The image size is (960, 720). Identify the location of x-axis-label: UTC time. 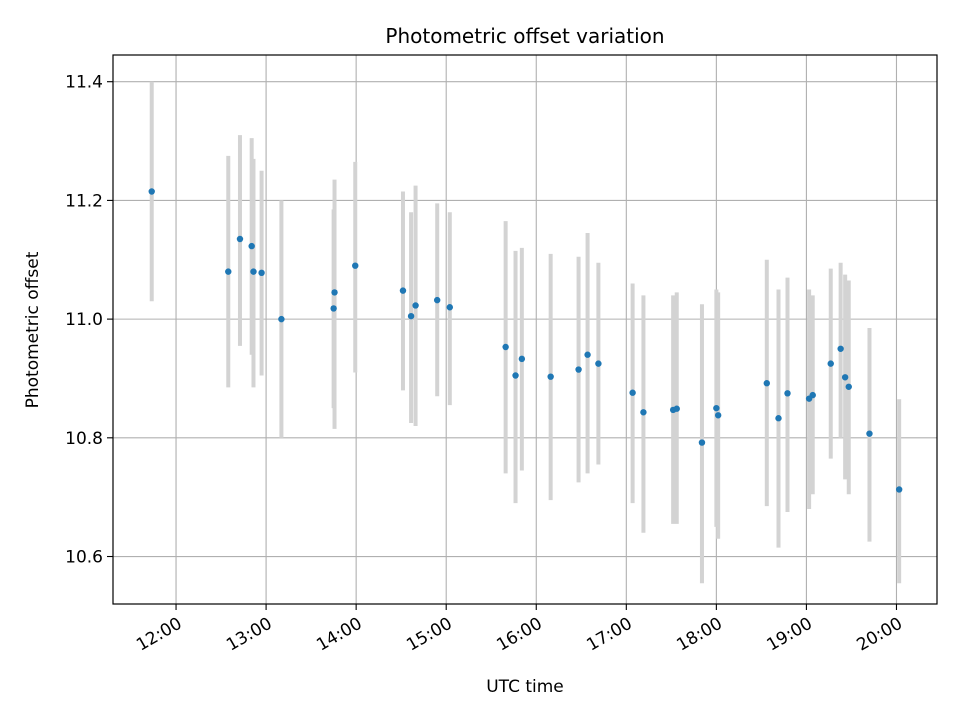
(525, 687).